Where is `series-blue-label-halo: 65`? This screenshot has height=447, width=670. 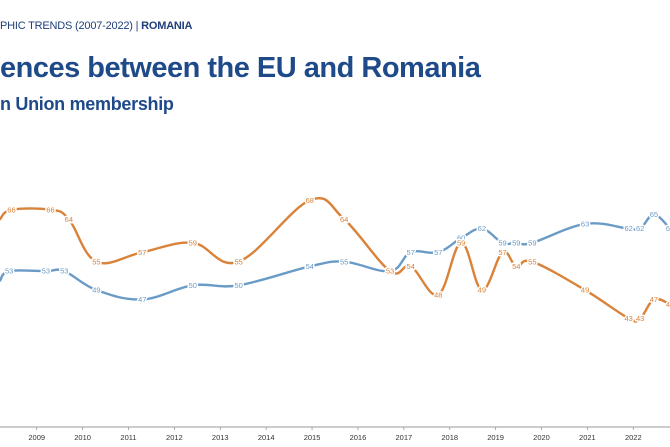
series-blue-label-halo: 65 is located at coordinates (654, 214).